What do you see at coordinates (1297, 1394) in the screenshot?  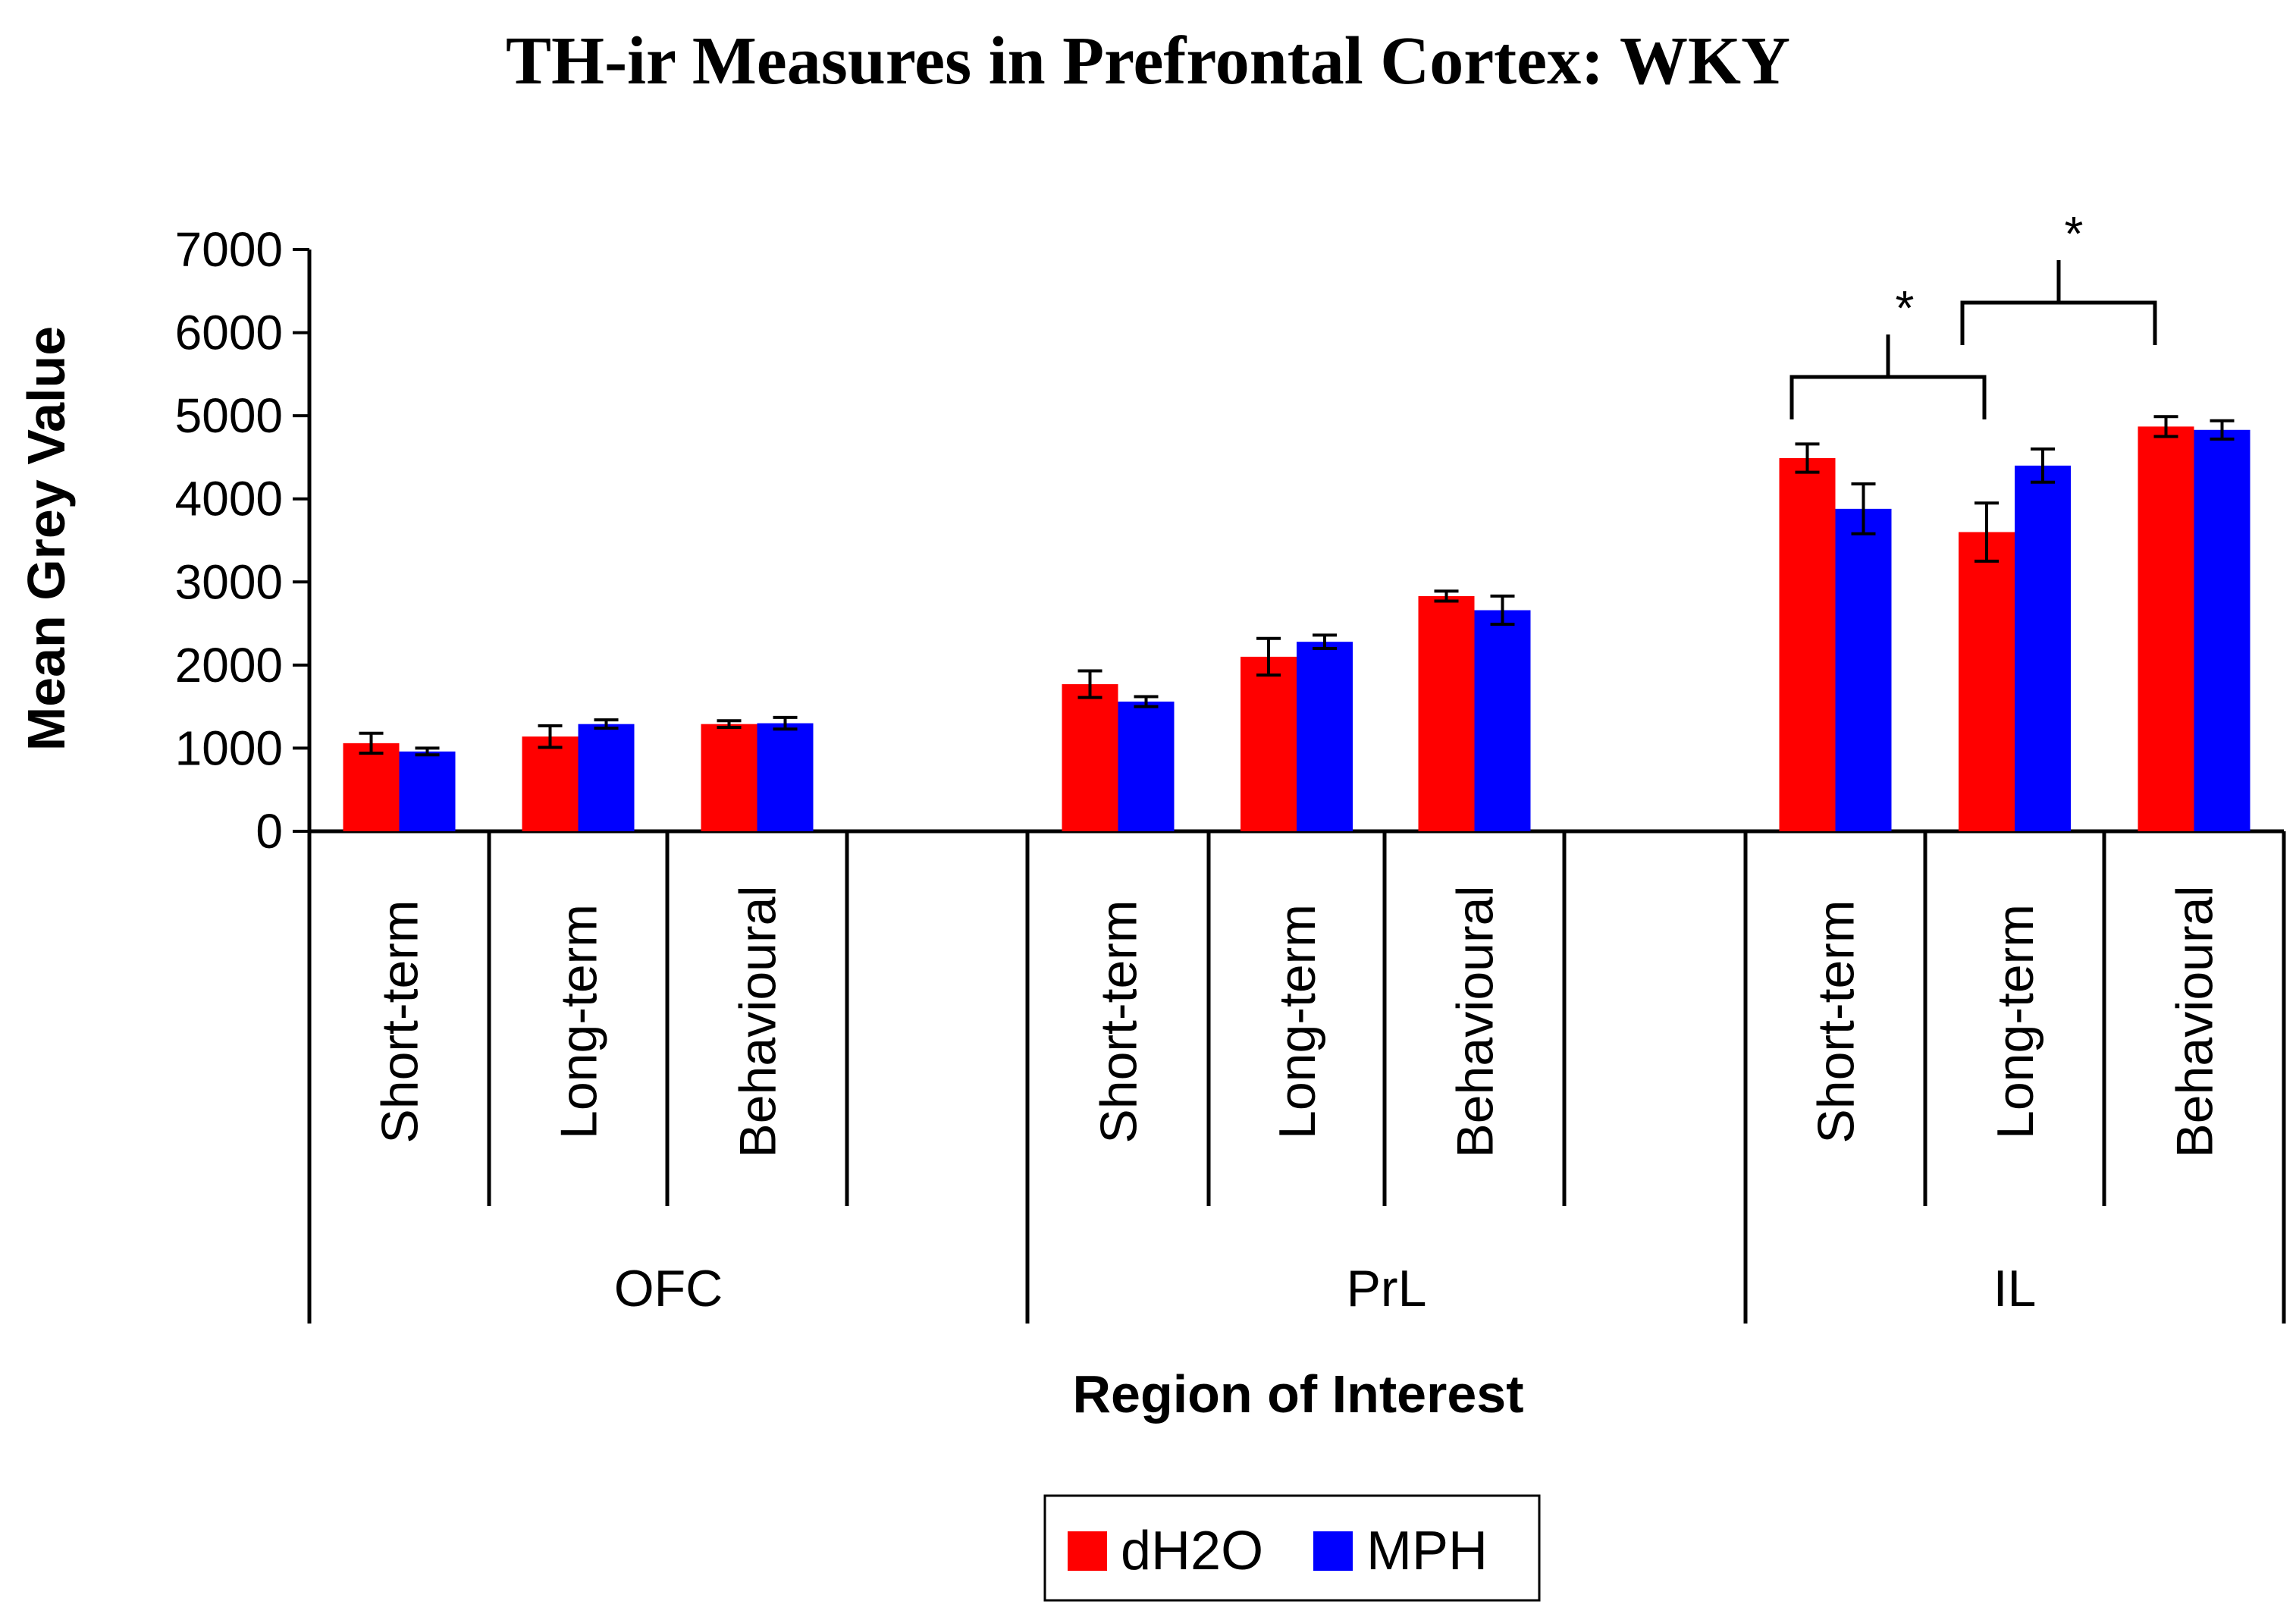 I see `x-axis-title: Region of Interest` at bounding box center [1297, 1394].